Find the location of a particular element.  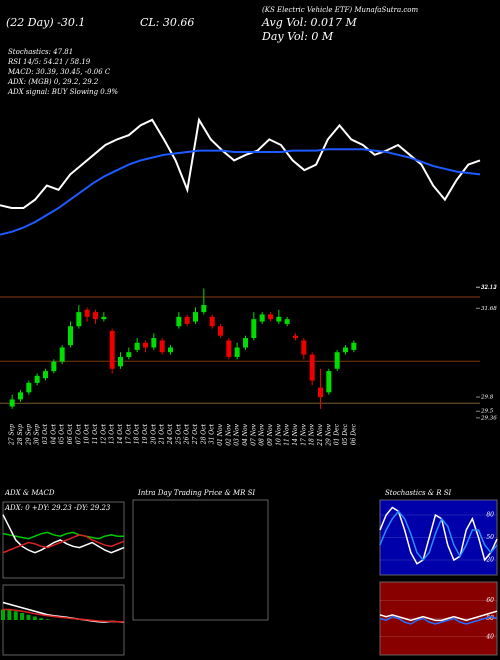

y-tick-label: 32.12 is located at coordinates (489, 288).